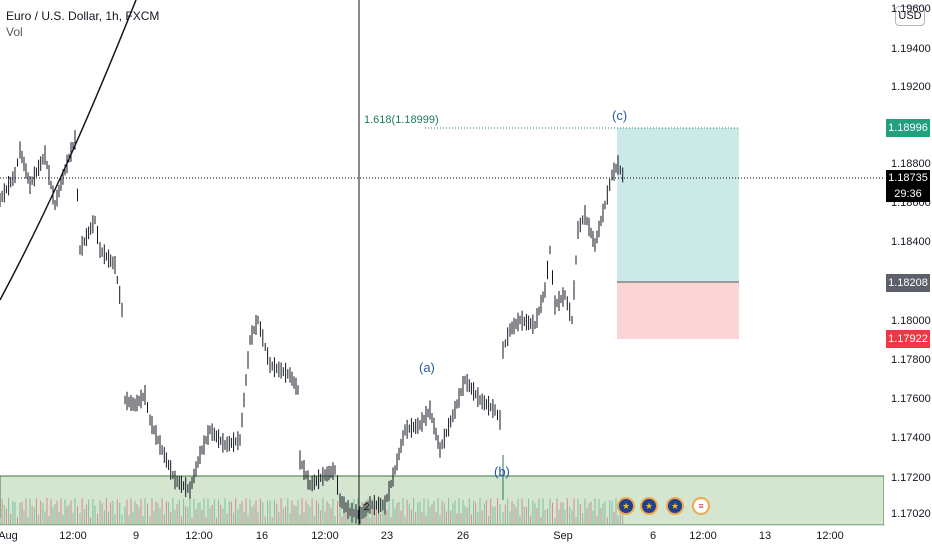 This screenshot has width=932, height=551. Describe the element at coordinates (83, 16) in the screenshot. I see `symbol-title: Euro / U.S. Dollar, 1h, FXCM` at that location.